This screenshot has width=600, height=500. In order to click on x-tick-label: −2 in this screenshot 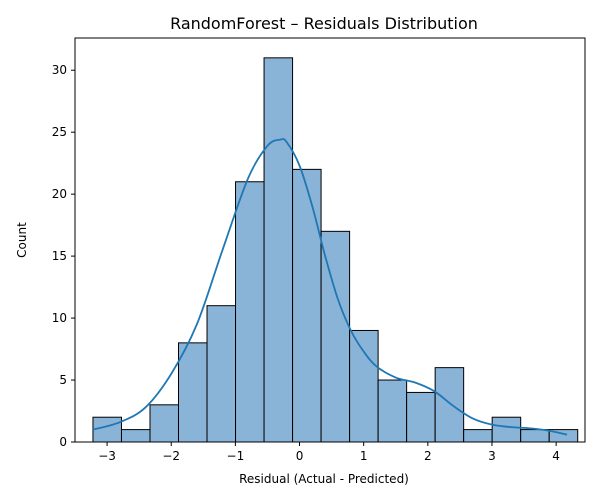, I will do `click(171, 456)`.